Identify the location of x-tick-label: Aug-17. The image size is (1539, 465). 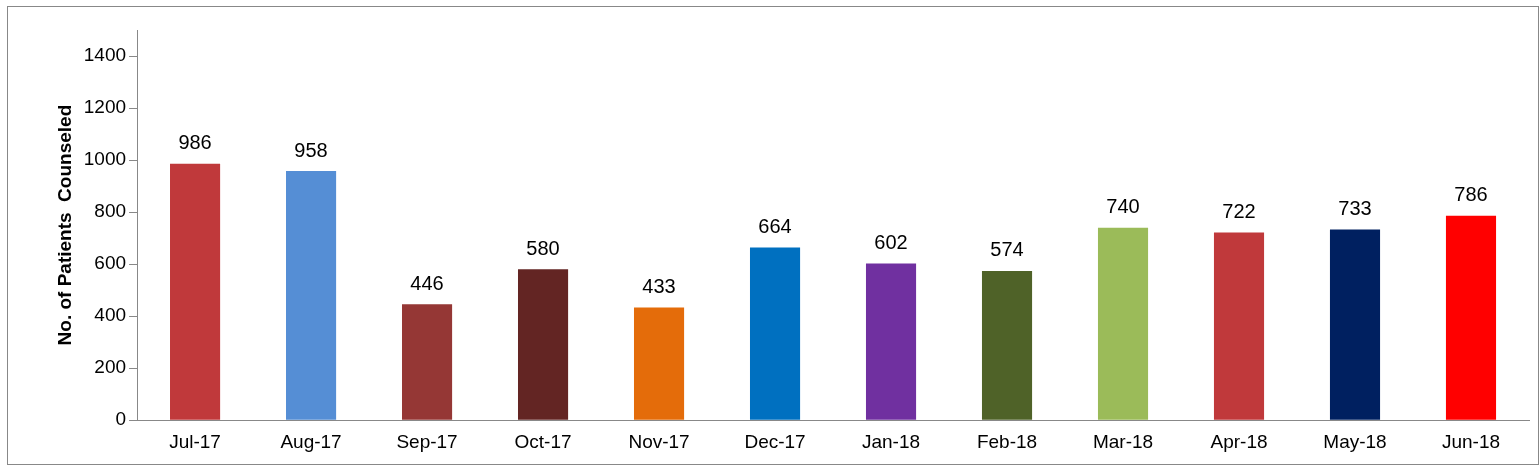
(311, 441).